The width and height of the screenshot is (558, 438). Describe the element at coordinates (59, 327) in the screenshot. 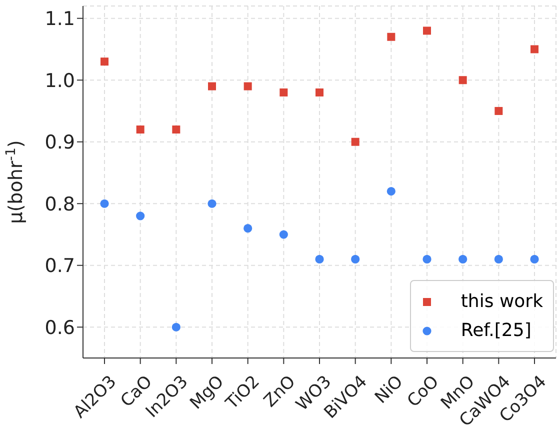

I see `y-tick-label: 0.6` at that location.